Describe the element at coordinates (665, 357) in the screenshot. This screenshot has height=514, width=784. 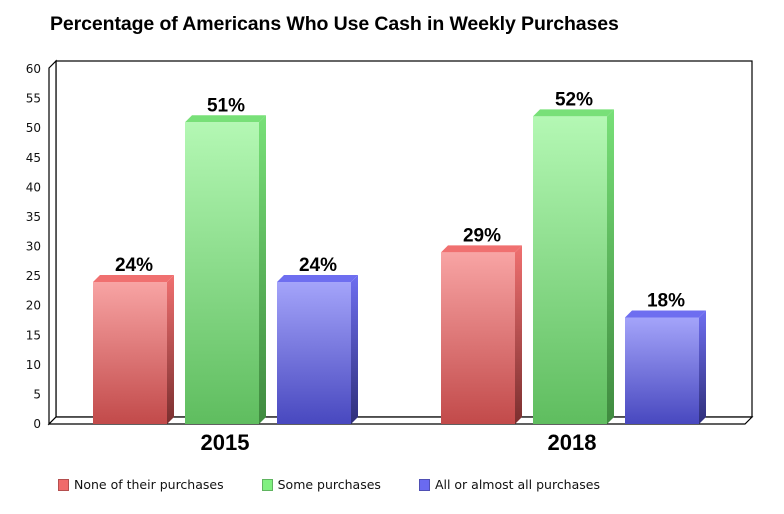
I see `bar-2018-all: 18%` at that location.